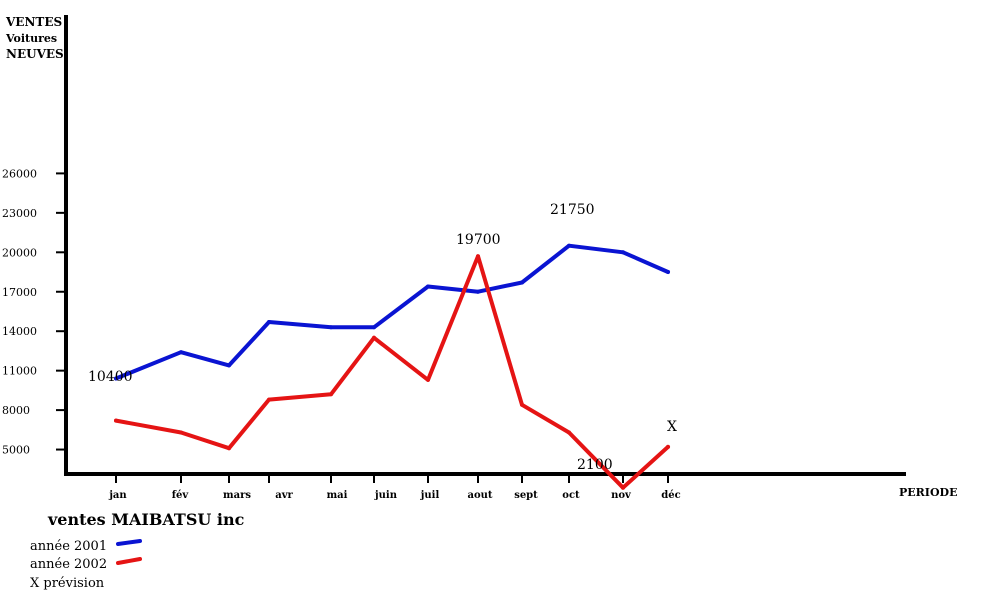 Image resolution: width=1000 pixels, height=604 pixels. I want to click on y-axis-title-line-2: Voitures, so click(31, 38).